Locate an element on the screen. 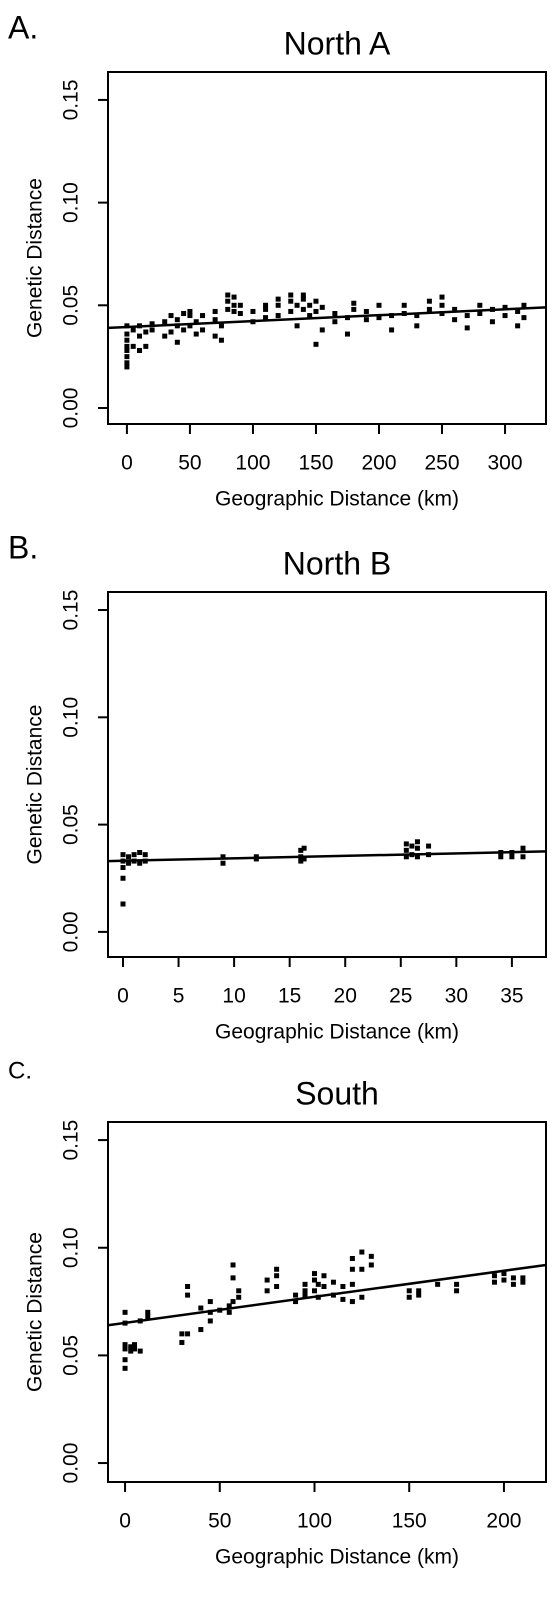 The image size is (560, 1604). x-tick-label: 300 is located at coordinates (505, 463).